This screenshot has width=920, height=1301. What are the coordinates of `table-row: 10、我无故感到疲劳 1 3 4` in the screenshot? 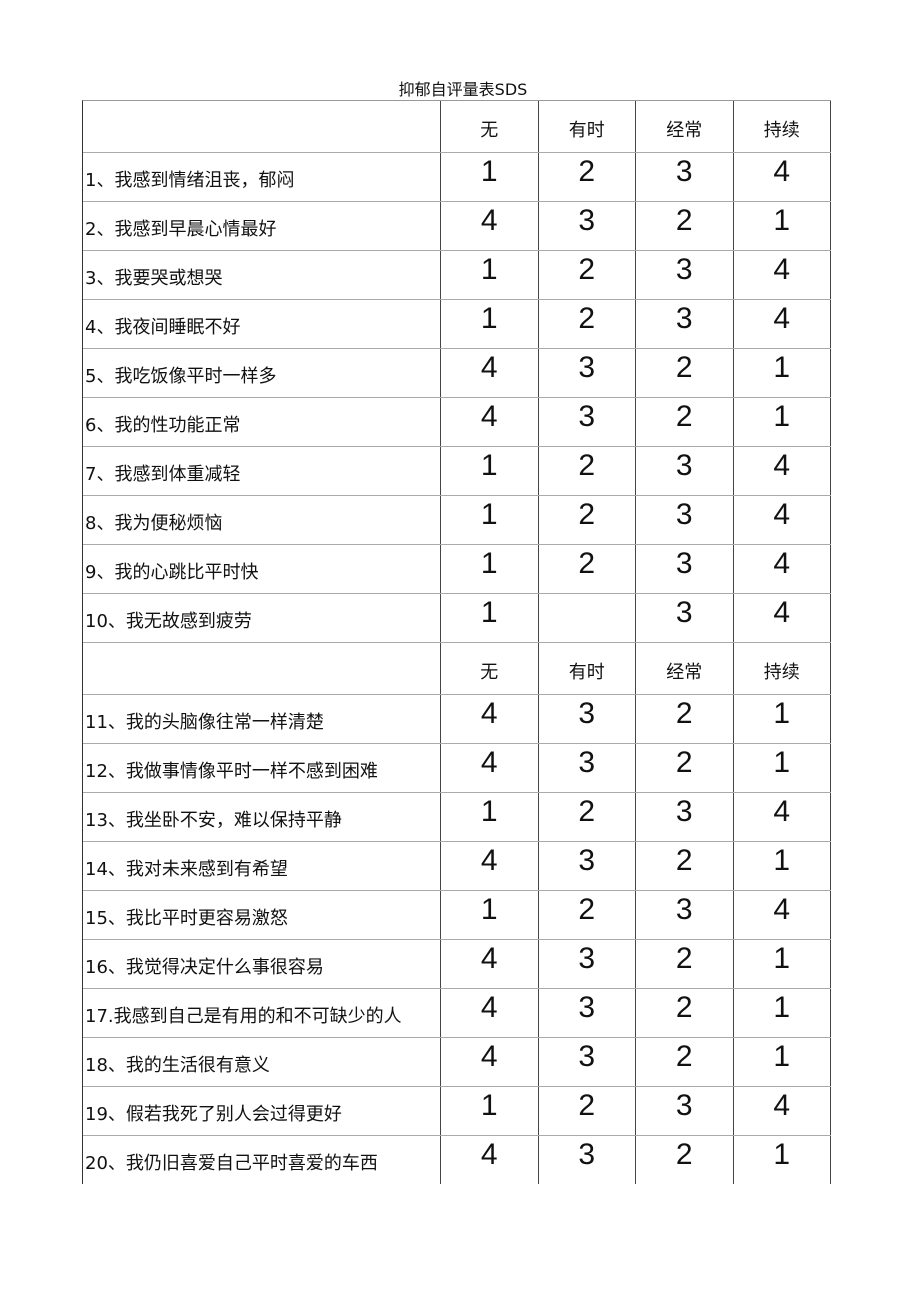 It's located at (457, 618).